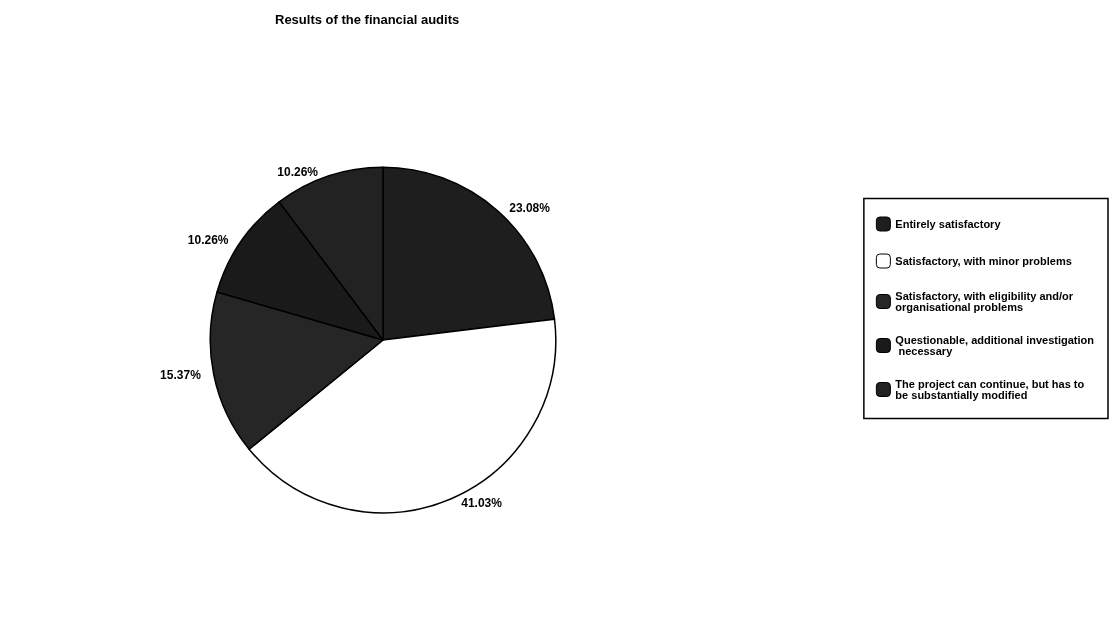  What do you see at coordinates (991, 389) in the screenshot?
I see `legend-label: The project can continue, but has to be substantially modified` at bounding box center [991, 389].